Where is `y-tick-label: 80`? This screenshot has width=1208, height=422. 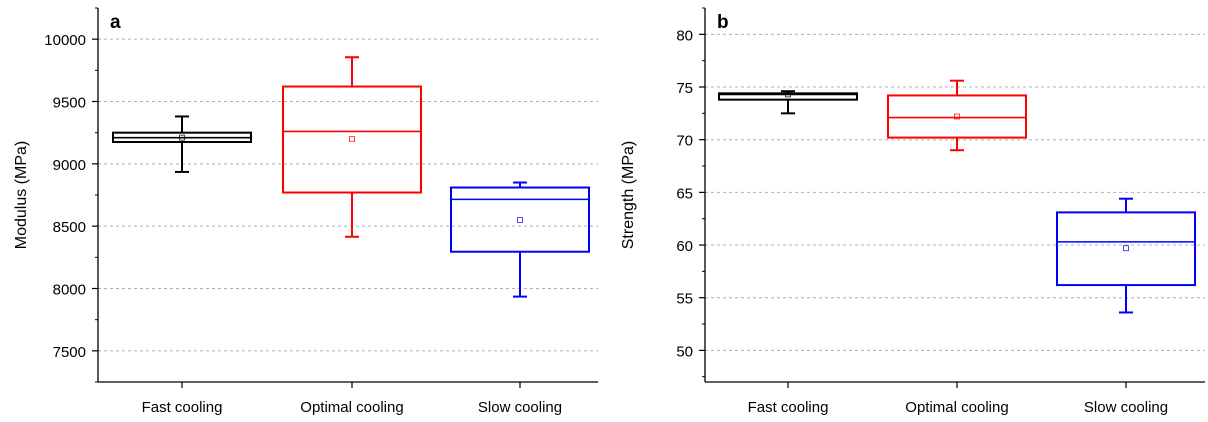
y-tick-label: 80 is located at coordinates (684, 35).